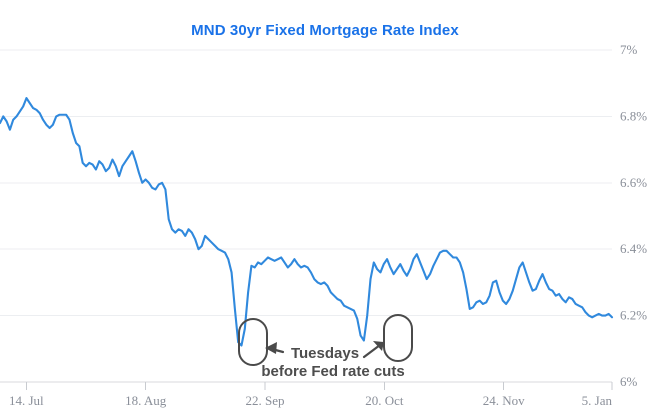 This screenshot has height=420, width=650. What do you see at coordinates (633, 315) in the screenshot?
I see `y-axis-tick-label: 6.2%` at bounding box center [633, 315].